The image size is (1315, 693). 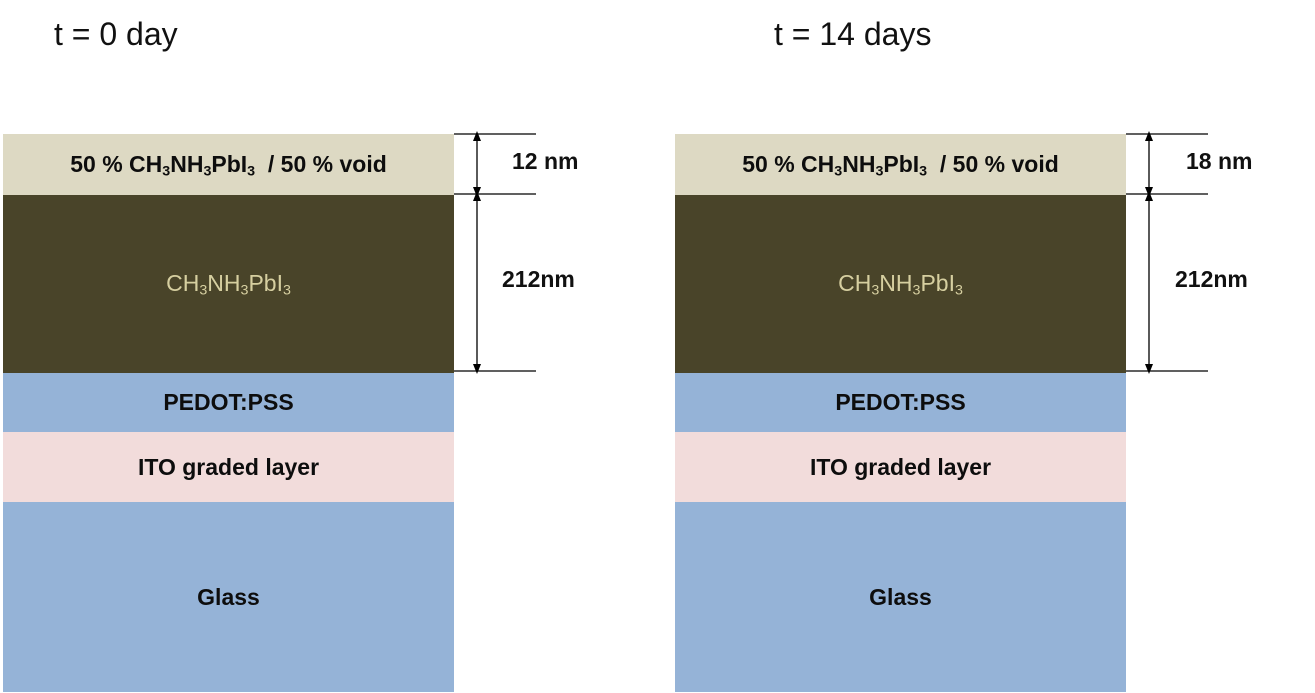 I want to click on panel-title: t = 14 days, so click(x=853, y=34).